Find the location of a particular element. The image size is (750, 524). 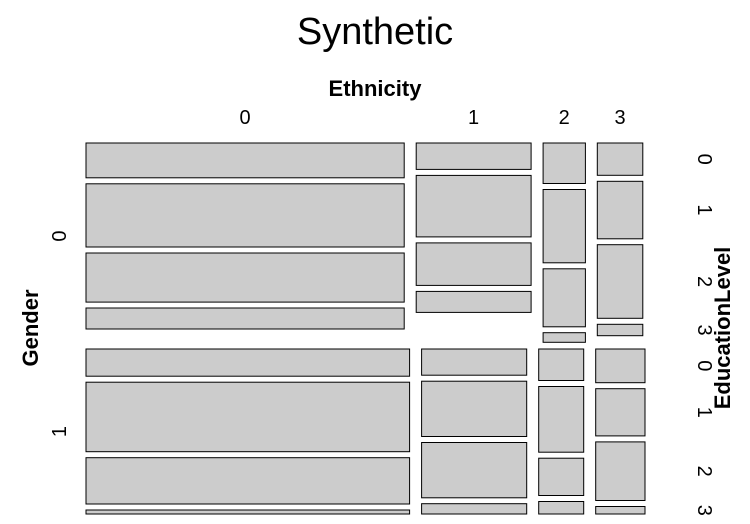

education-tick-g1-0: 0 is located at coordinates (704, 365).